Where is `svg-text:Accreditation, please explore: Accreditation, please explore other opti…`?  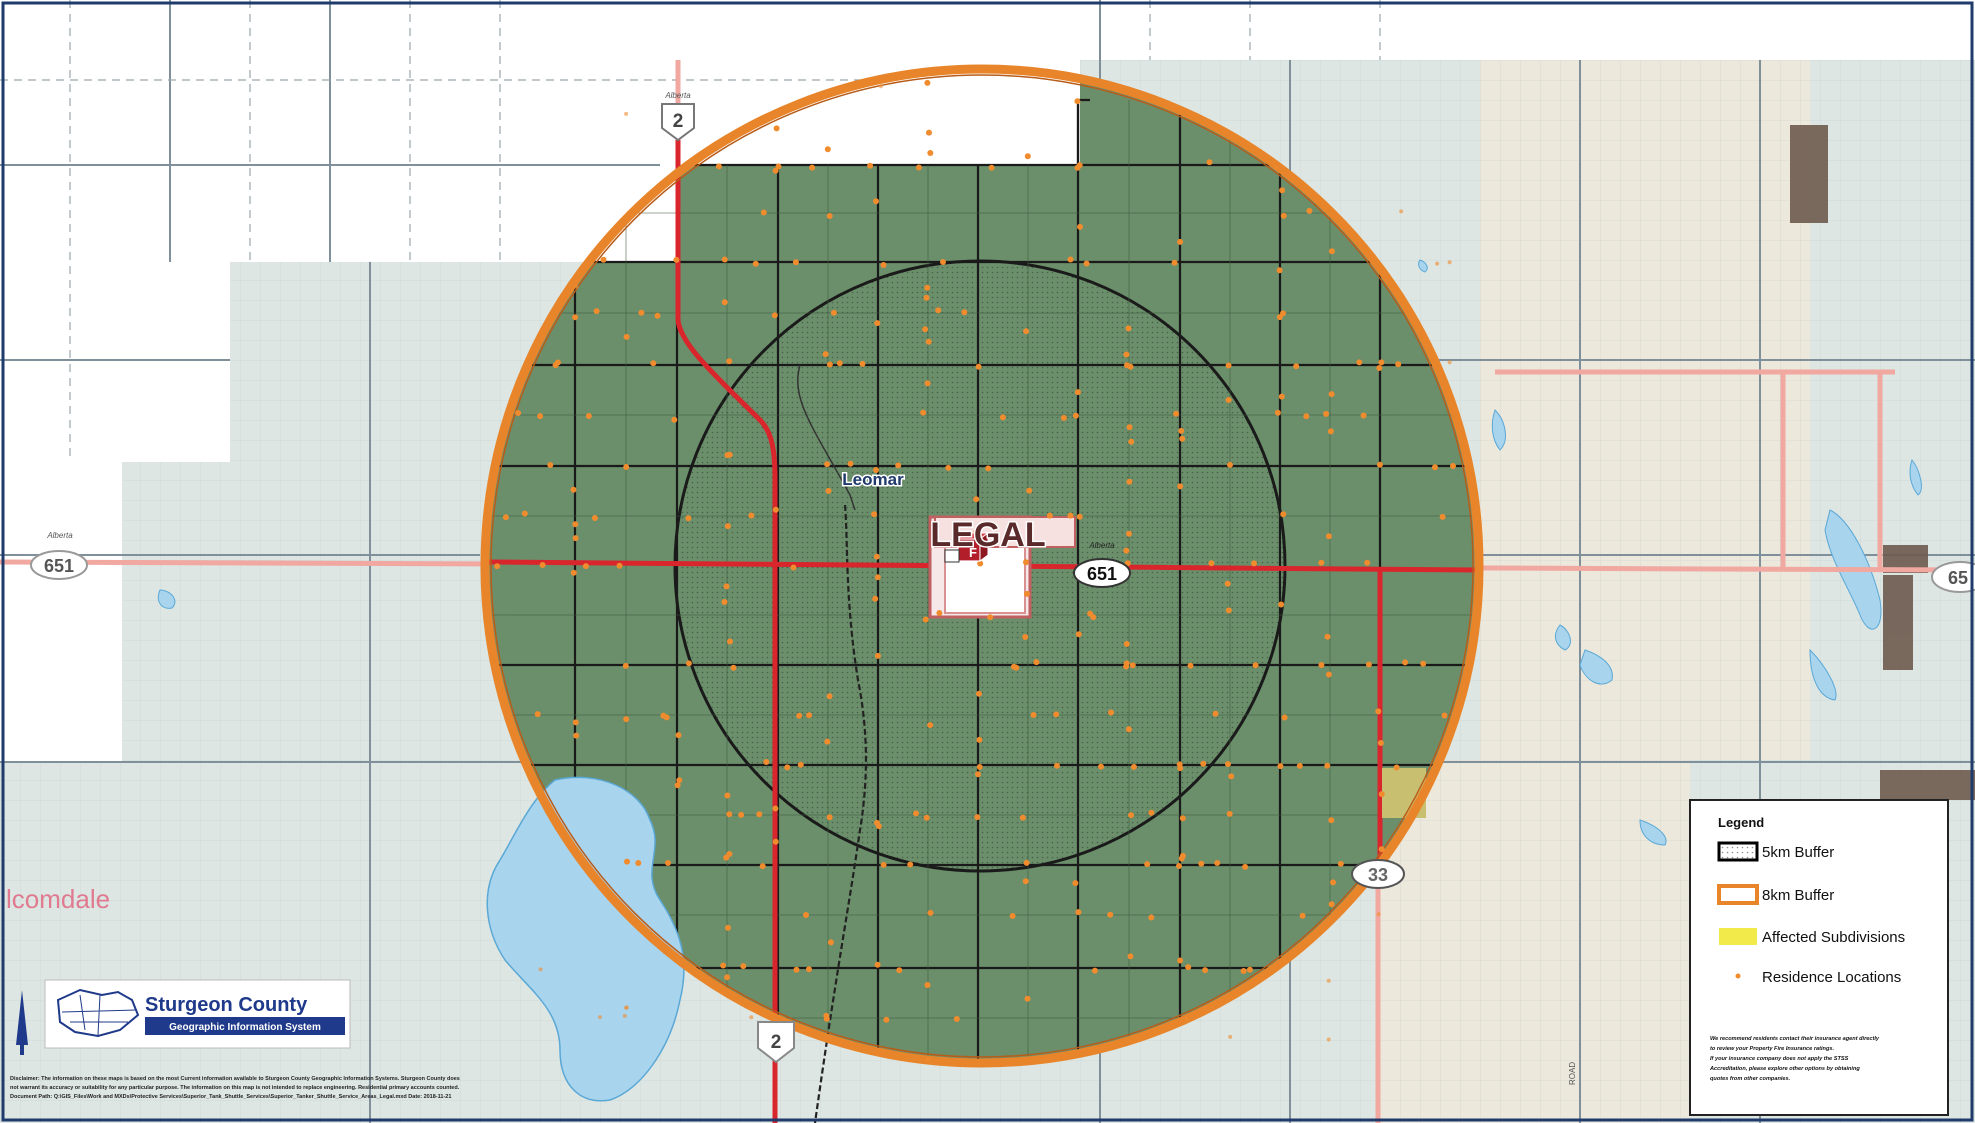
svg-text:Accreditation, please explore: Accreditation, please explore other opti… is located at coordinates (1784, 1069).